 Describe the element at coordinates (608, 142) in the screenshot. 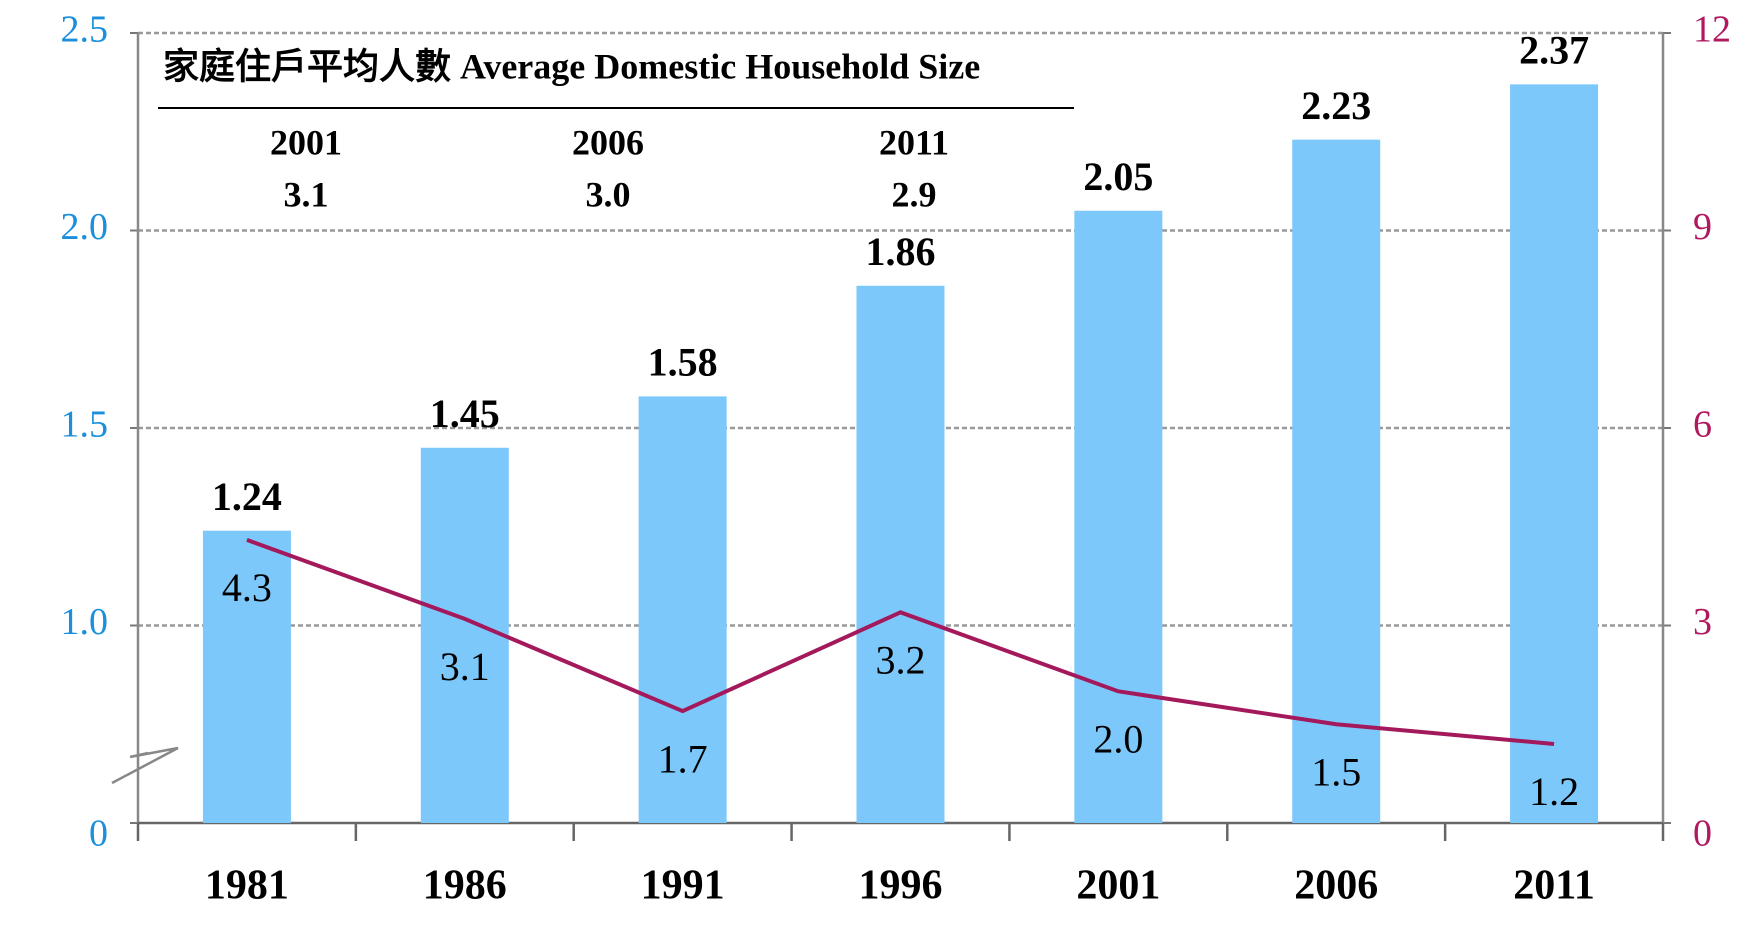

I see `inset-year: 2006` at that location.